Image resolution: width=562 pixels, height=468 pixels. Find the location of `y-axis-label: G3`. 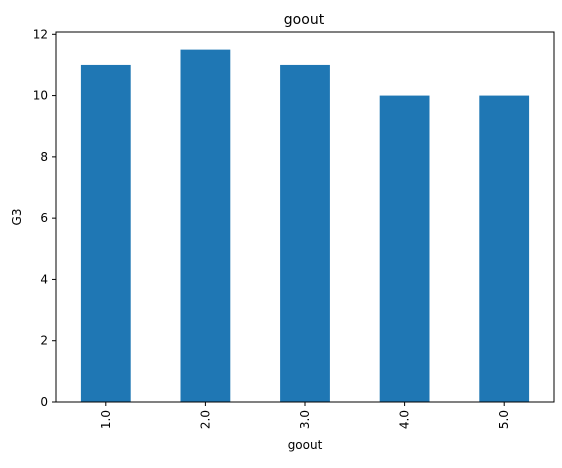

y-axis-label: G3 is located at coordinates (17, 217).